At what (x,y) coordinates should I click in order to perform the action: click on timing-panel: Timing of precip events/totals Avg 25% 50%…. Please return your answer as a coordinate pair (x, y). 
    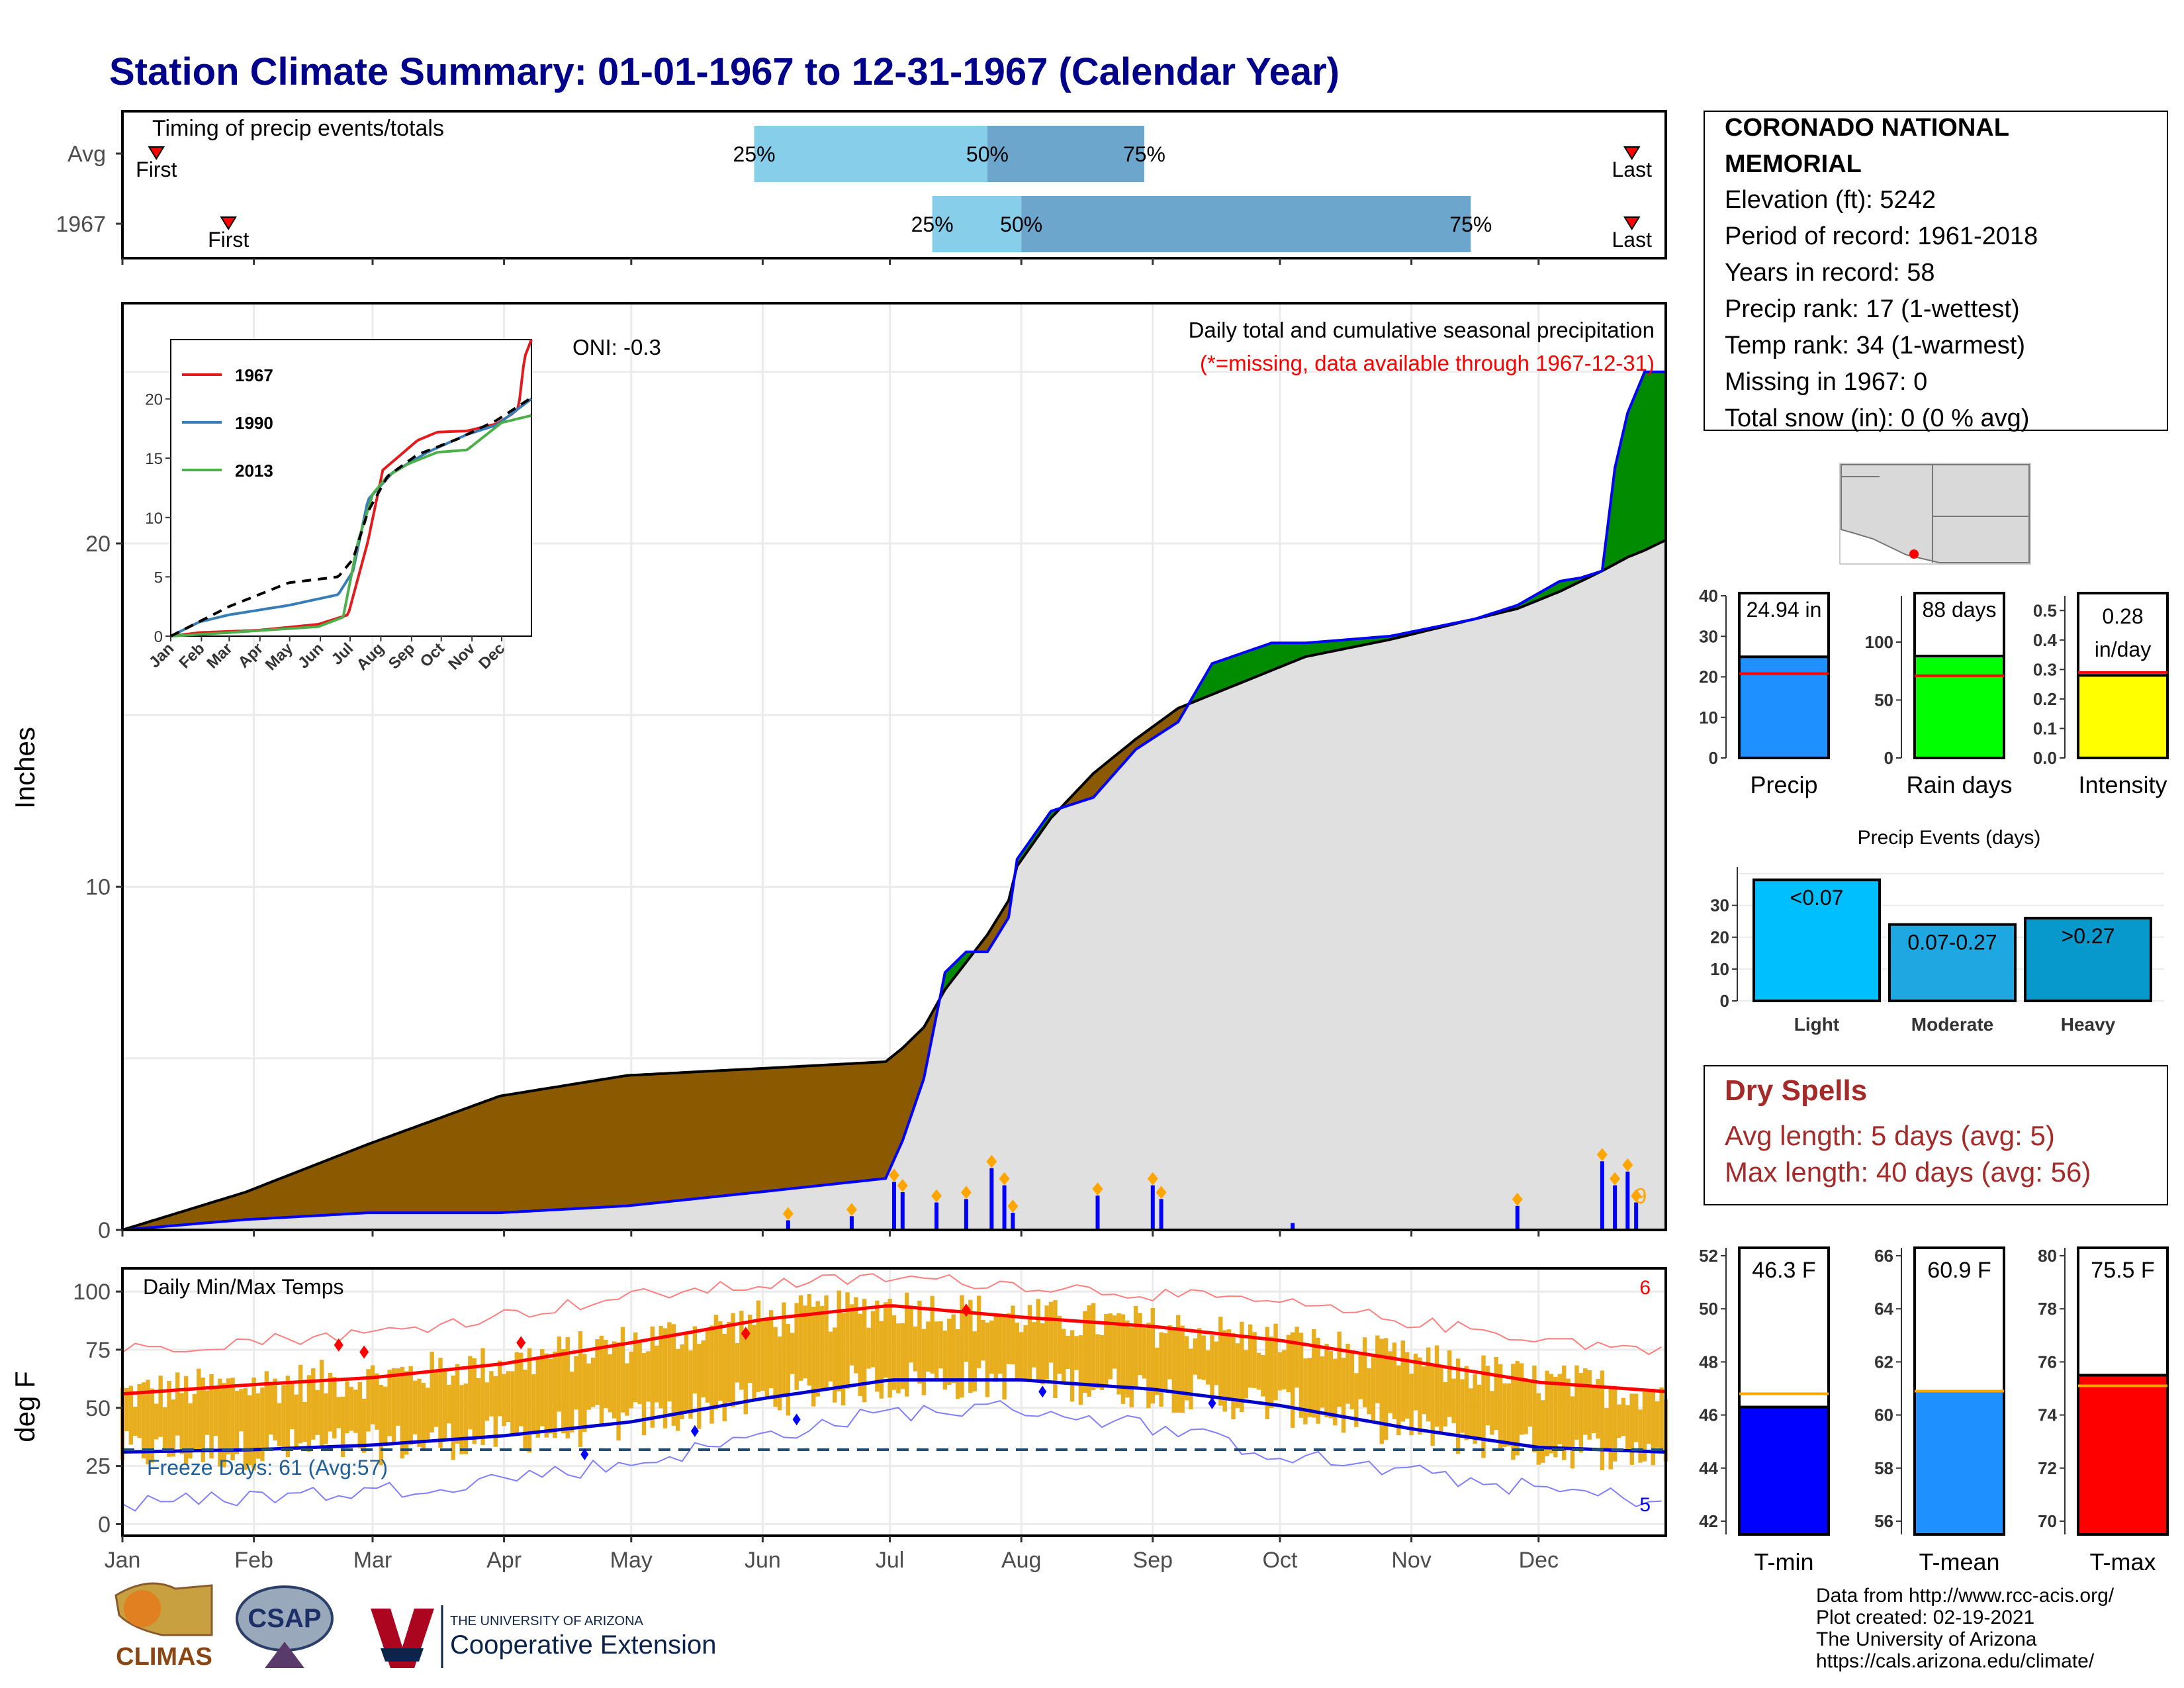
    Looking at the image, I should click on (862, 187).